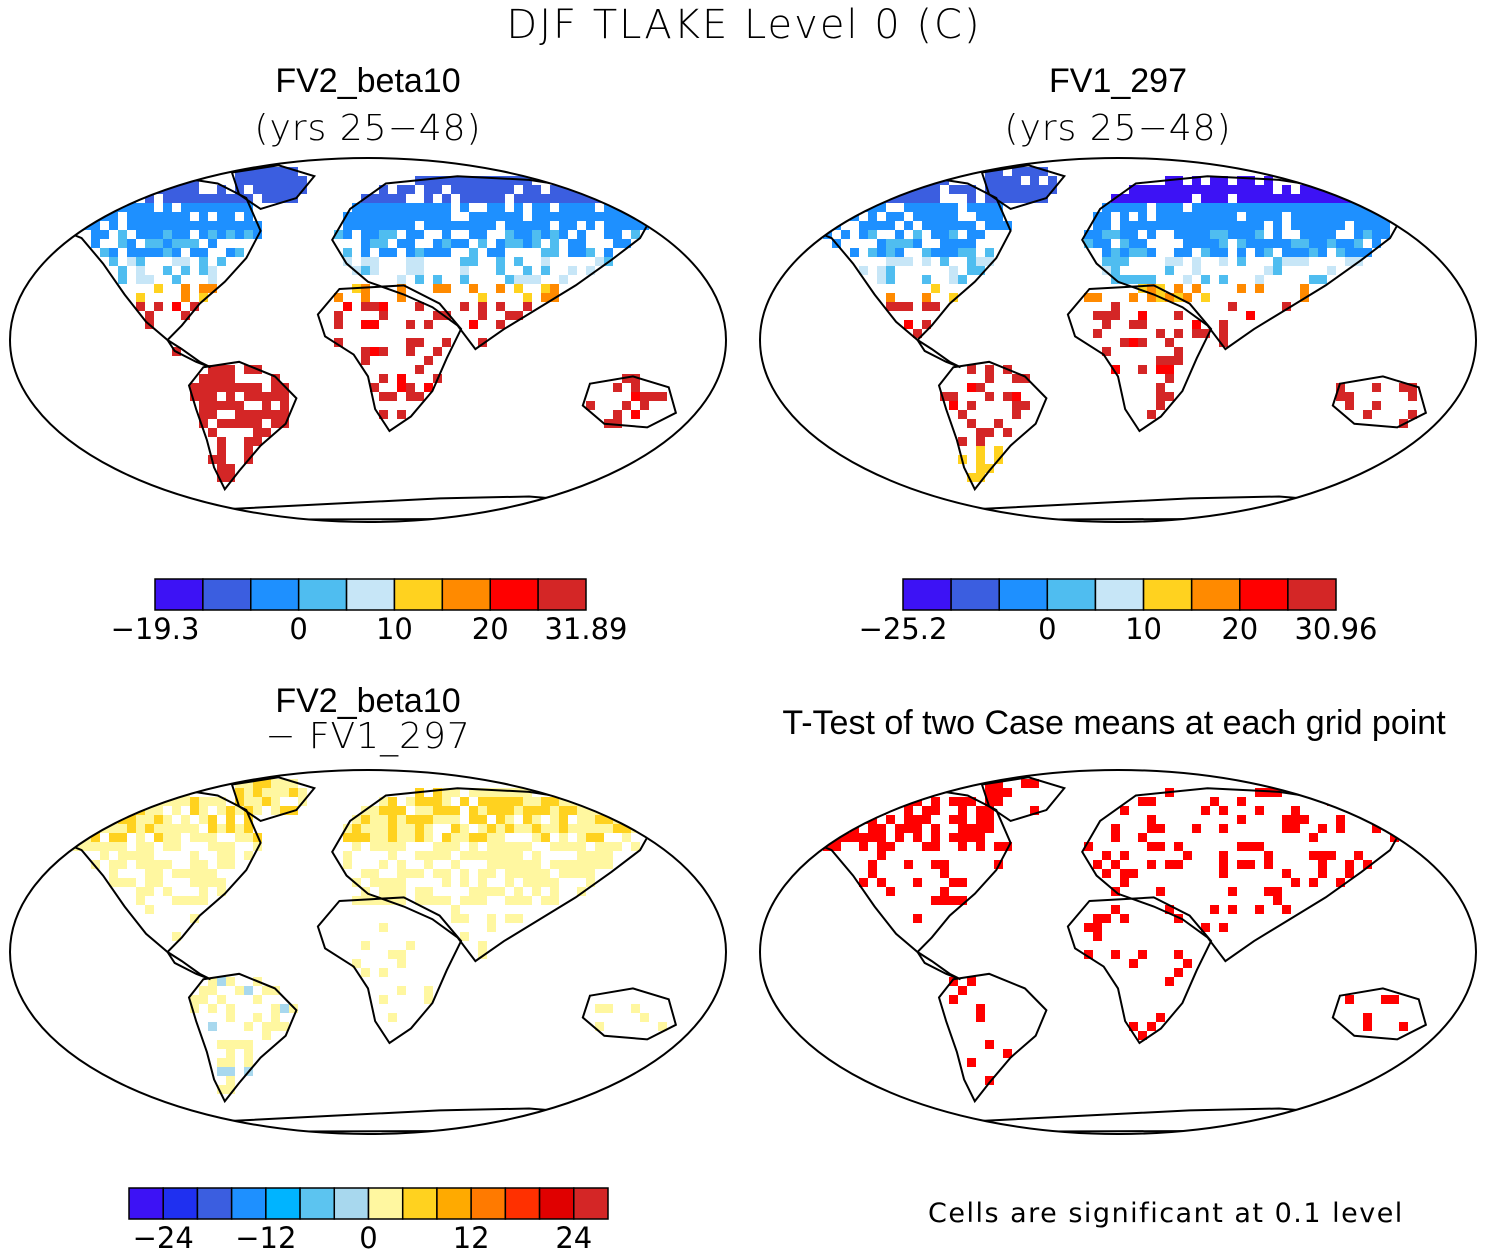 The width and height of the screenshot is (1488, 1255). Describe the element at coordinates (385, 1203) in the screenshot. I see `colorbar-swatch` at that location.